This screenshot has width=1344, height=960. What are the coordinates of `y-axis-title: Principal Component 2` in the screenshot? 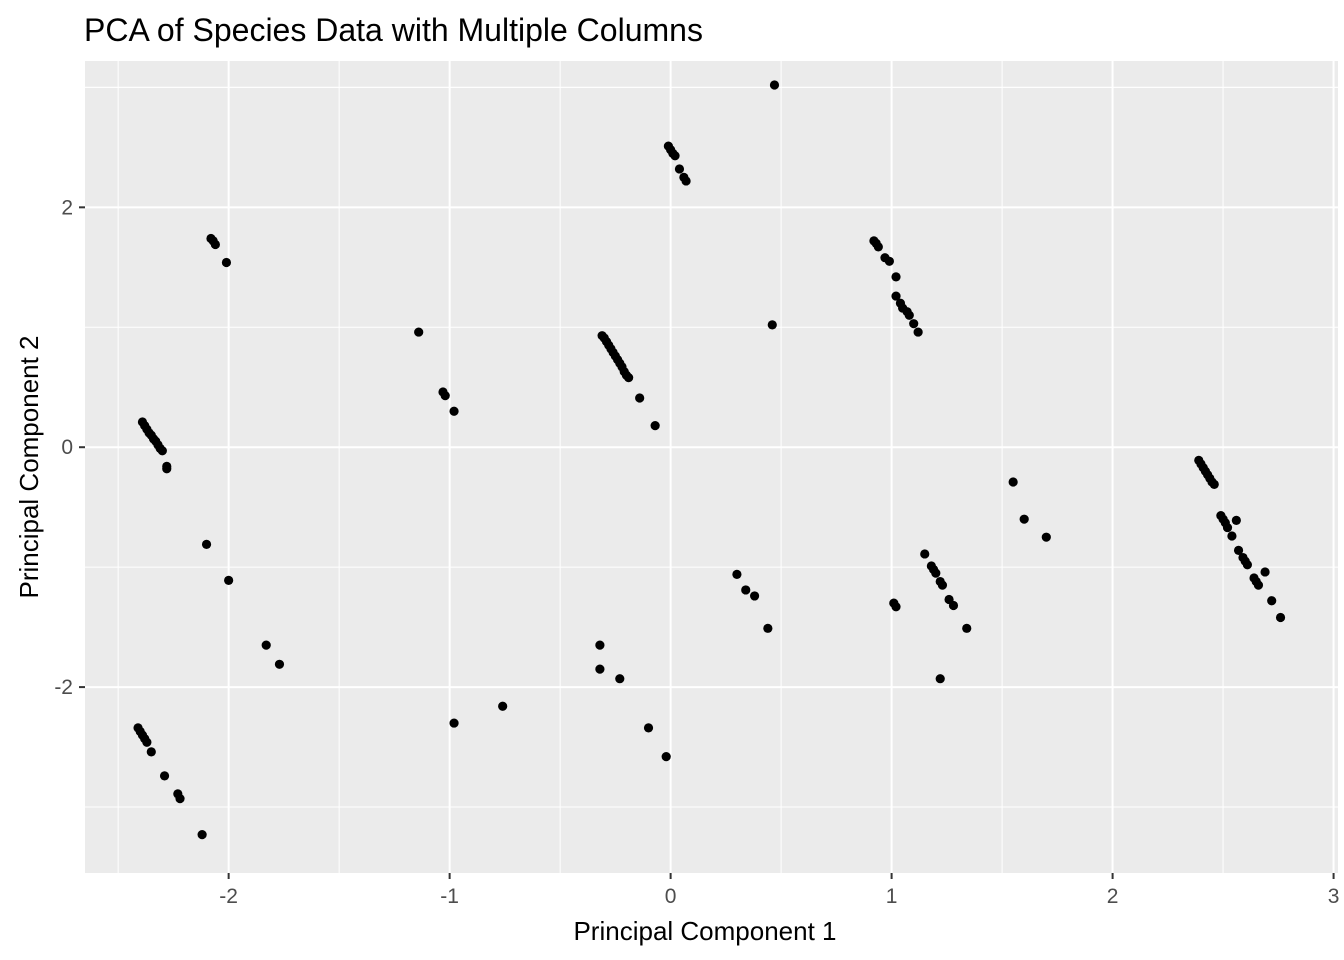 It's located at (29, 466).